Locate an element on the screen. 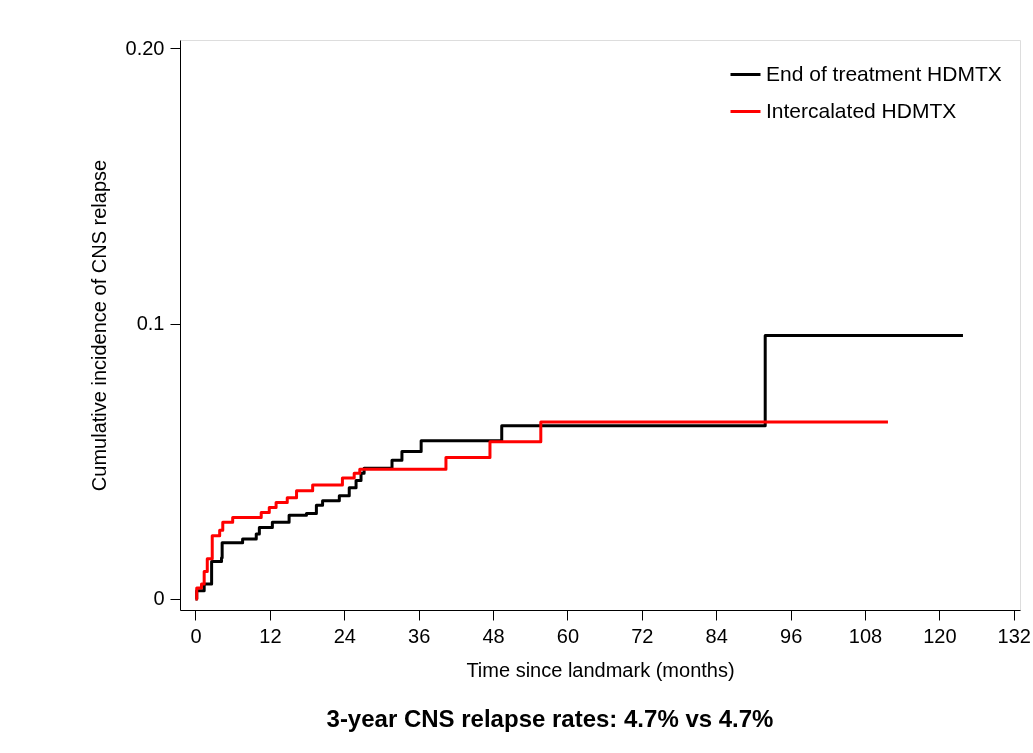  x-tick-label: 60 is located at coordinates (568, 635).